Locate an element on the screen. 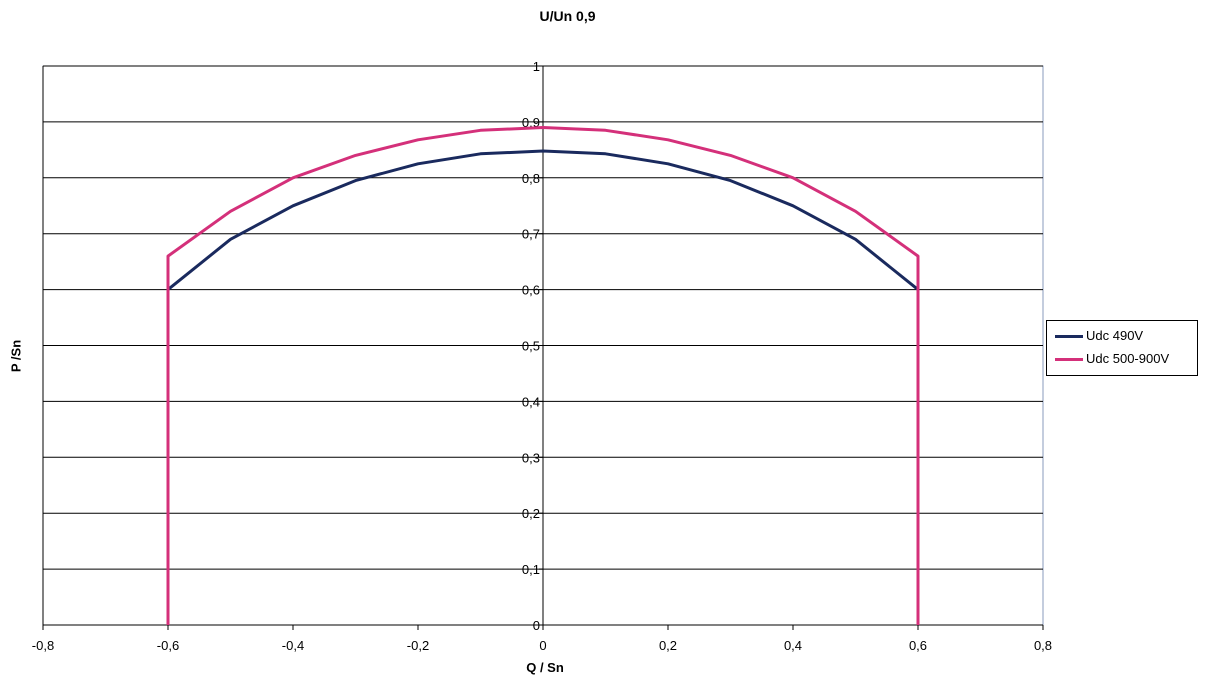 Image resolution: width=1205 pixels, height=683 pixels. x-tick-label: -0,4 is located at coordinates (293, 645).